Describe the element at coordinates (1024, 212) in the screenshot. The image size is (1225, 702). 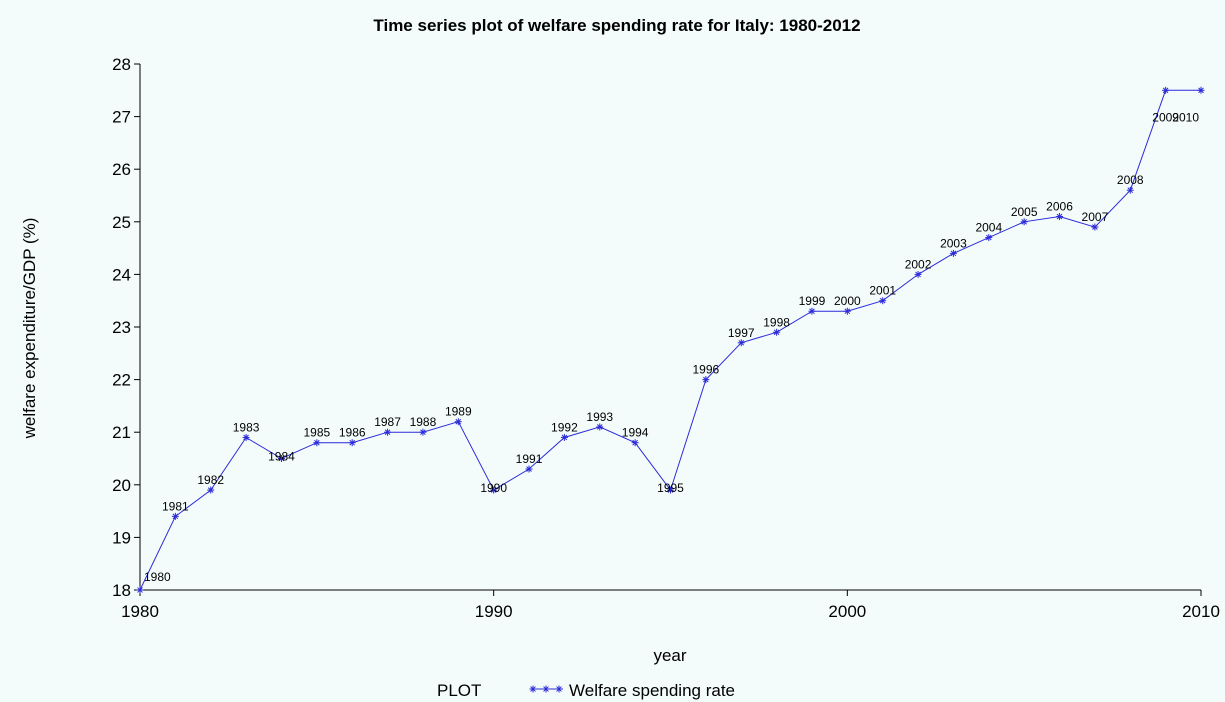
I see `point-label: 2005` at that location.